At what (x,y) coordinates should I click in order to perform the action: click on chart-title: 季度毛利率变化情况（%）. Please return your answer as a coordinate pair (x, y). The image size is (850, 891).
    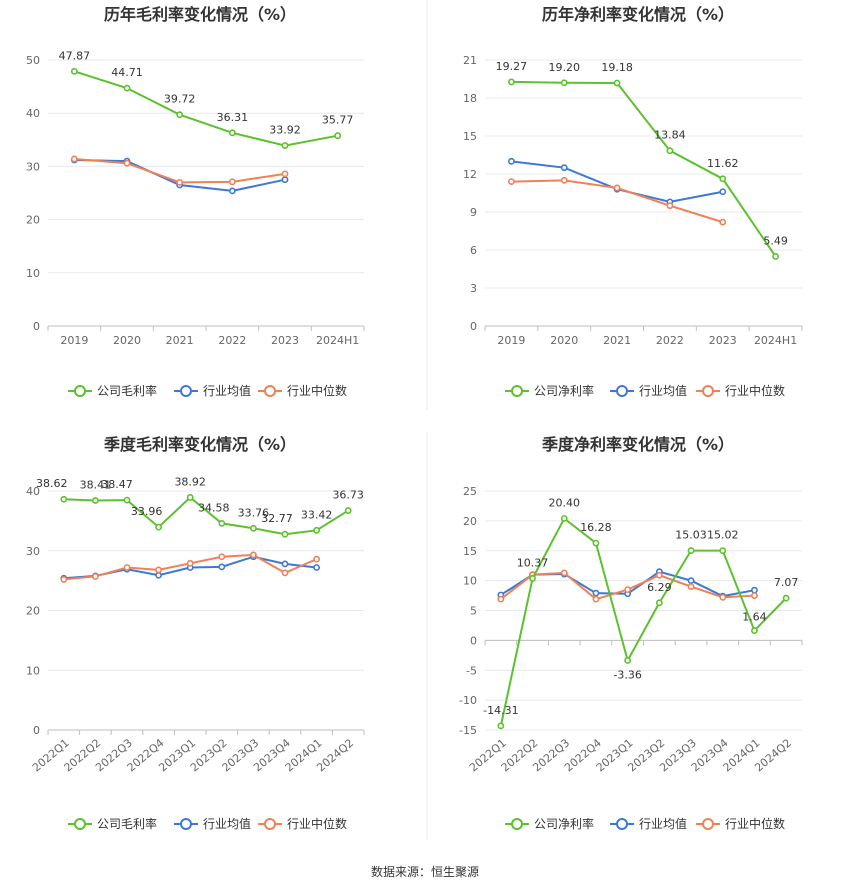
    Looking at the image, I should click on (199, 444).